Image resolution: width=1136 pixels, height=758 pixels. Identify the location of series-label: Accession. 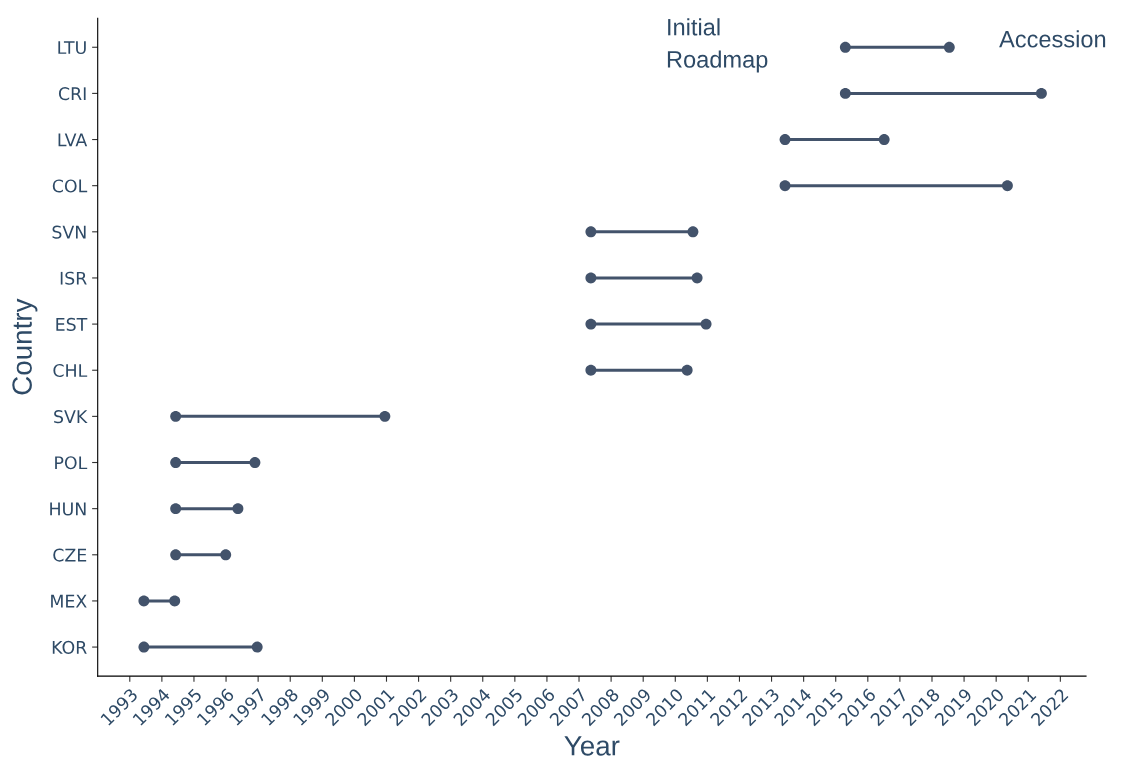
(1052, 39).